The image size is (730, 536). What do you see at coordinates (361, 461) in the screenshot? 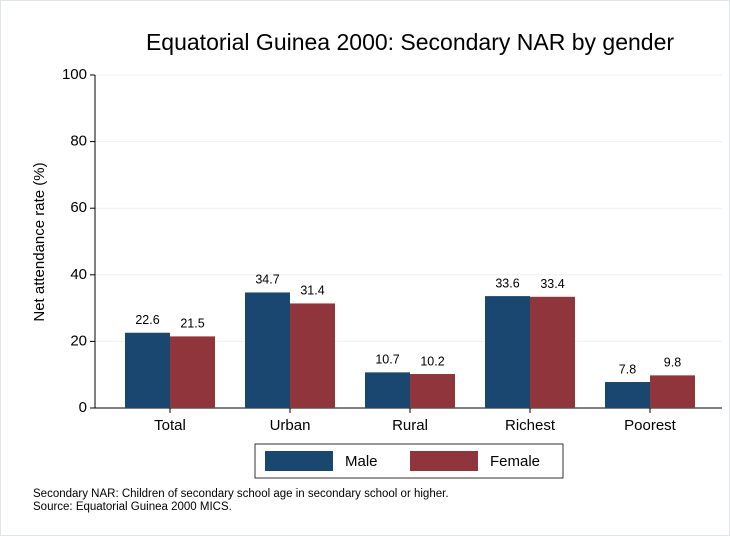
I see `legend-label: Male` at bounding box center [361, 461].